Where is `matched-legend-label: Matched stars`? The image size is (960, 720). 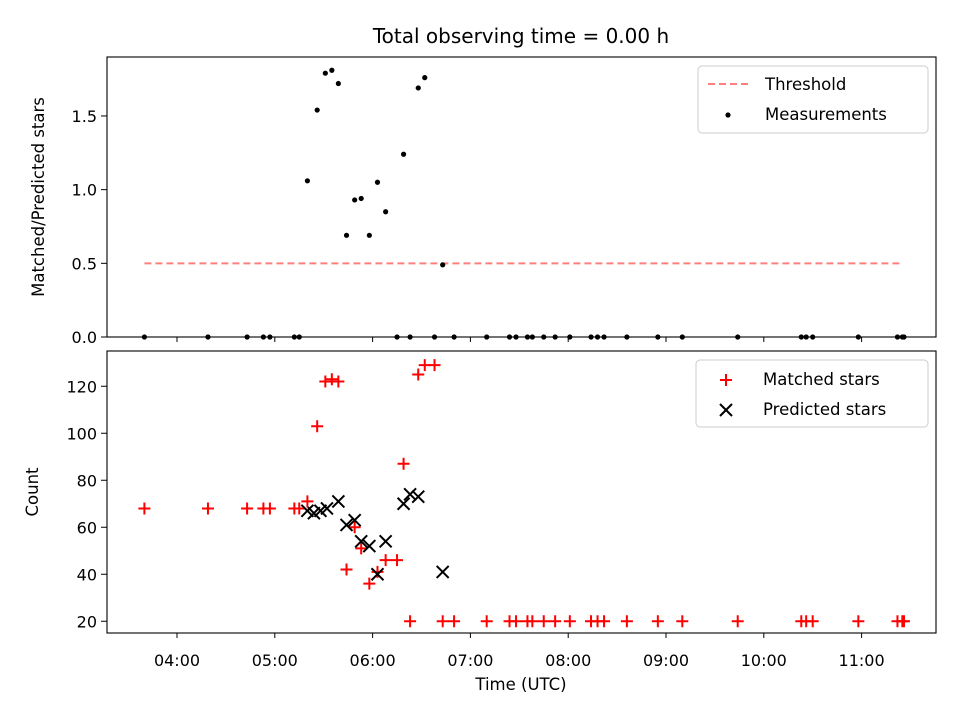 matched-legend-label: Matched stars is located at coordinates (821, 379).